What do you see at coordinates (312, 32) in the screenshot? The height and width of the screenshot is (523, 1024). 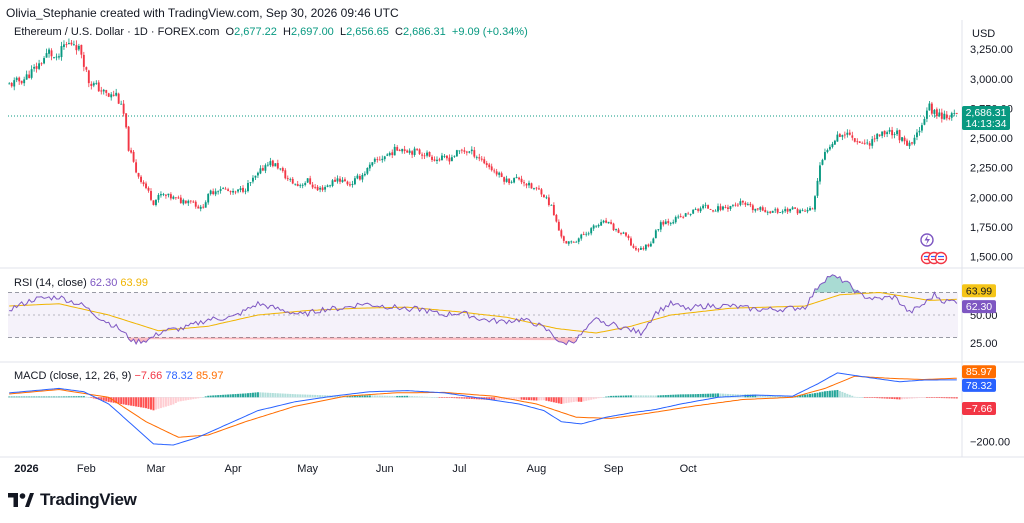 I see `high-value: 2,697.00` at bounding box center [312, 32].